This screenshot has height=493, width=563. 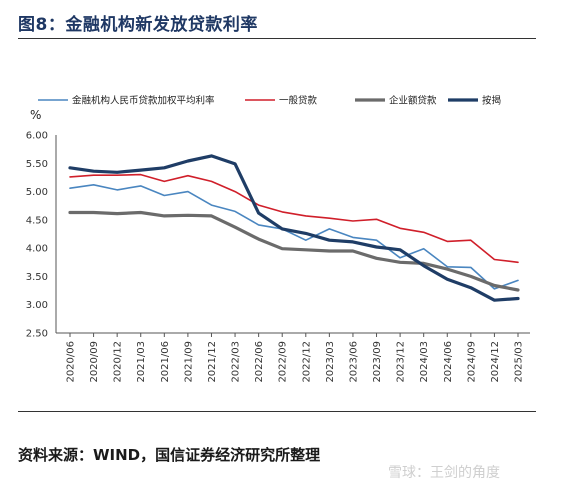 What do you see at coordinates (277, 38) in the screenshot?
I see `title-rule` at bounding box center [277, 38].